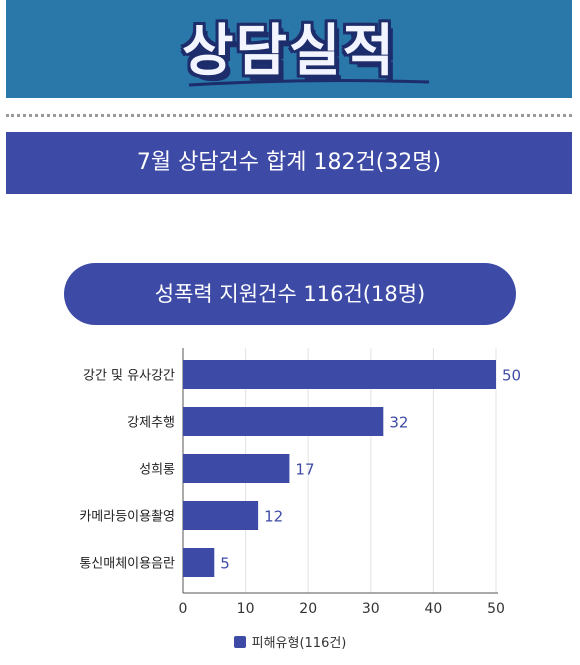 This screenshot has height=665, width=580. Describe the element at coordinates (308, 609) in the screenshot. I see `x-tick-label: 20` at that location.